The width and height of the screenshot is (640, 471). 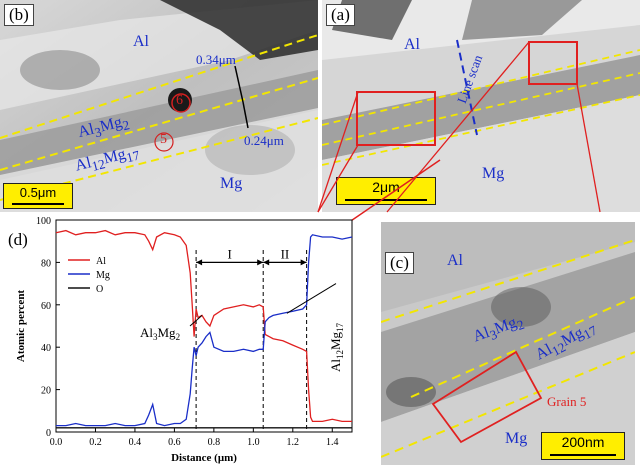 What do you see at coordinates (95, 442) in the screenshot?
I see `x-tick-label: 0.2` at bounding box center [95, 442].